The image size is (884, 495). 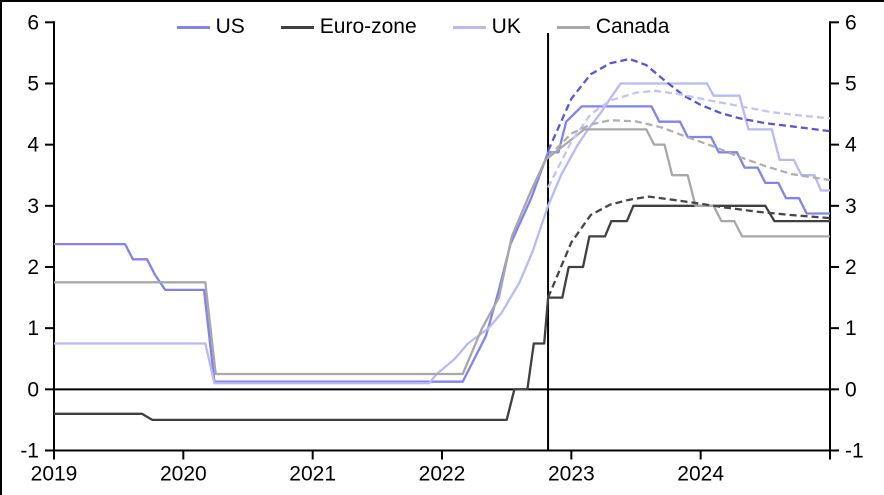 I want to click on x-tick-label: 2022, so click(x=442, y=474).